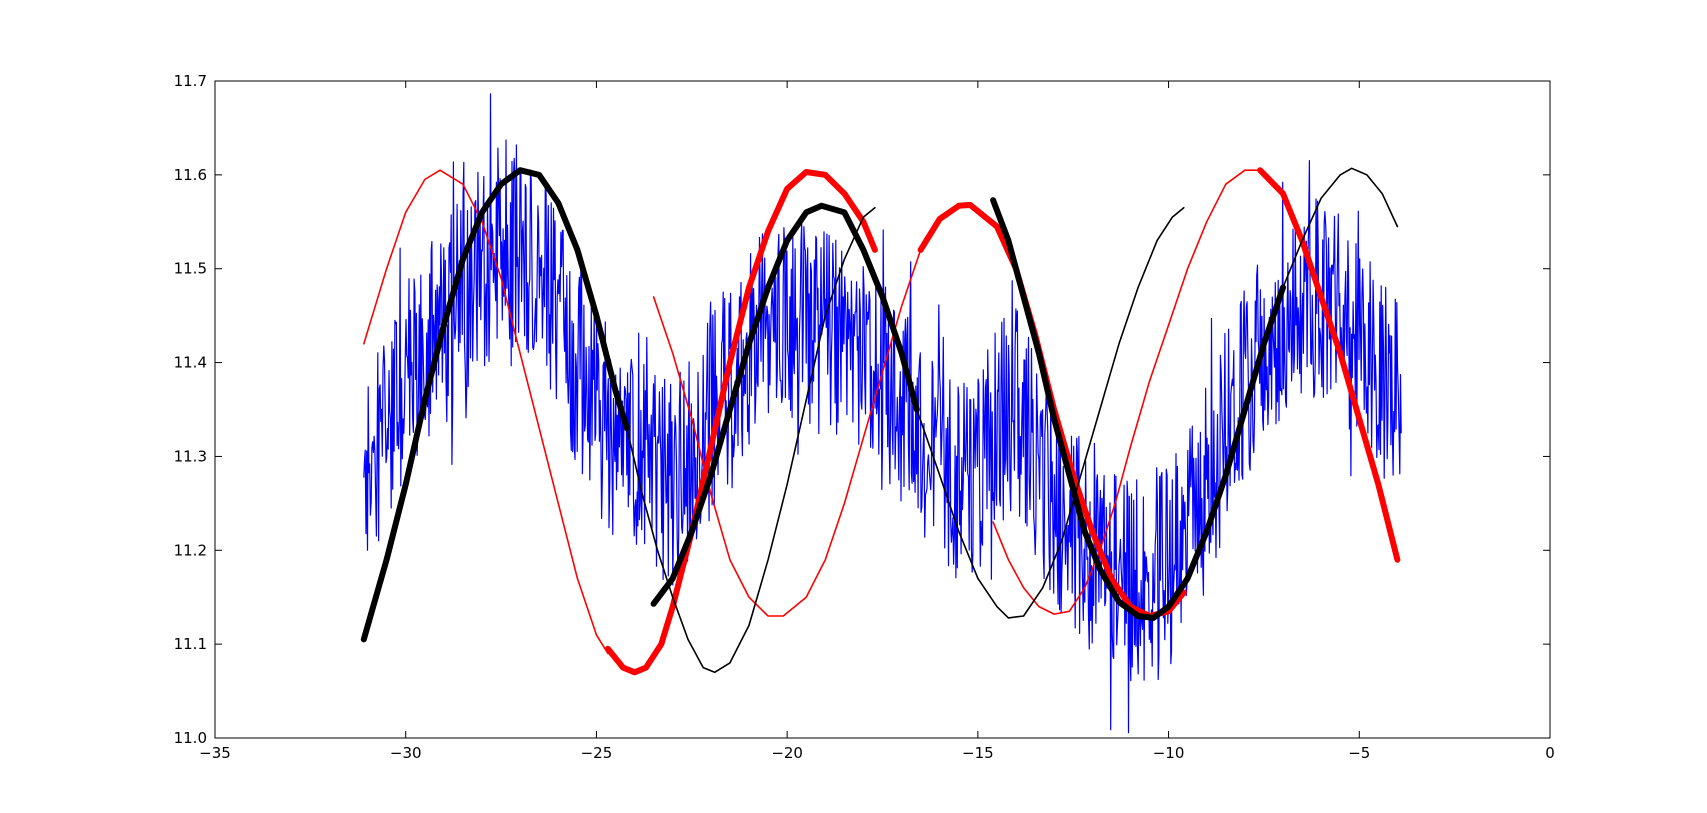 The width and height of the screenshot is (1707, 813). Describe the element at coordinates (190, 550) in the screenshot. I see `y-tick-label: 11.2` at that location.